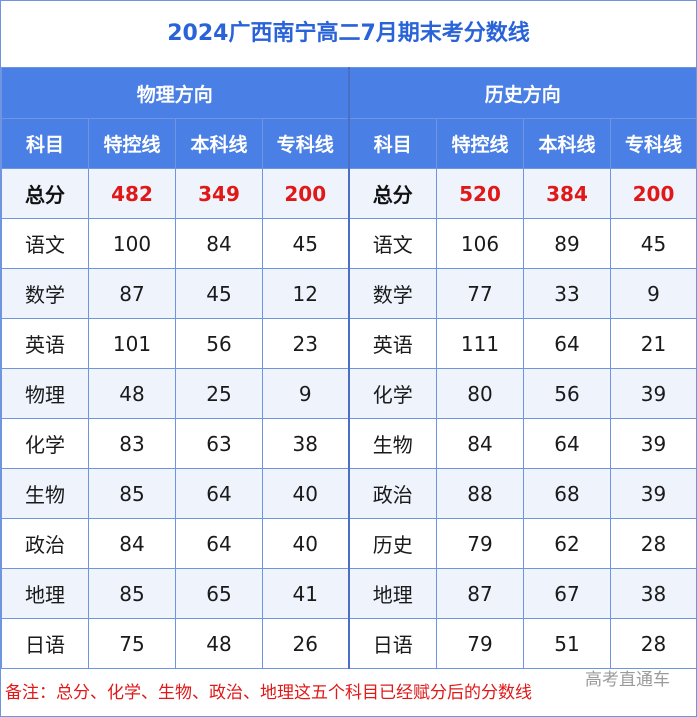  Describe the element at coordinates (305, 143) in the screenshot. I see `col-junior: 专科线` at that location.